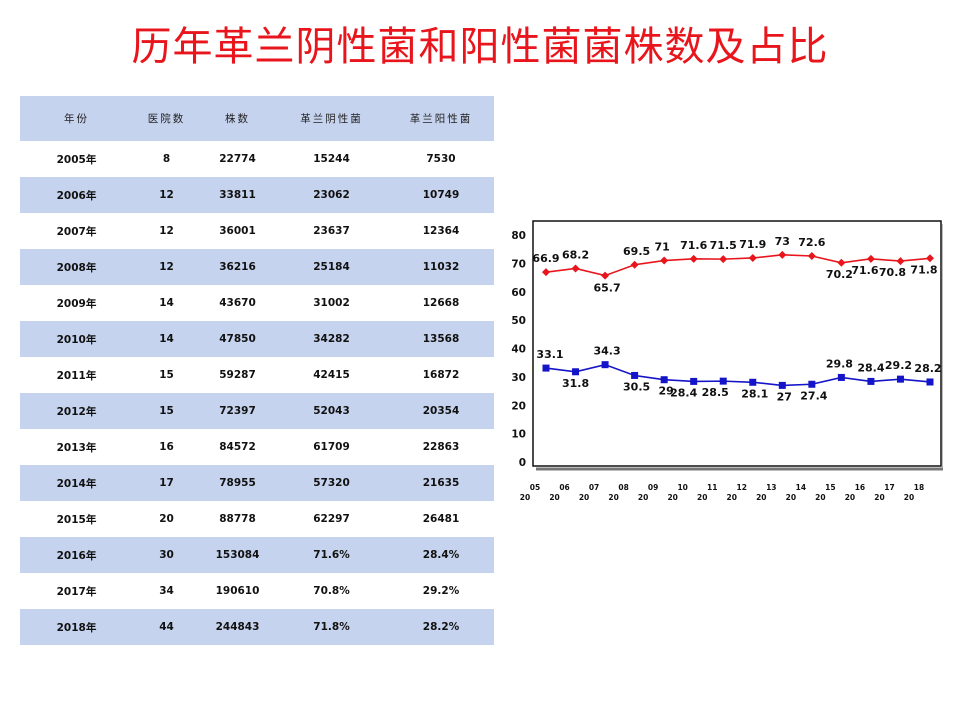 Image resolution: width=960 pixels, height=720 pixels. Describe the element at coordinates (518, 321) in the screenshot. I see `y-tick-label: 50` at that location.